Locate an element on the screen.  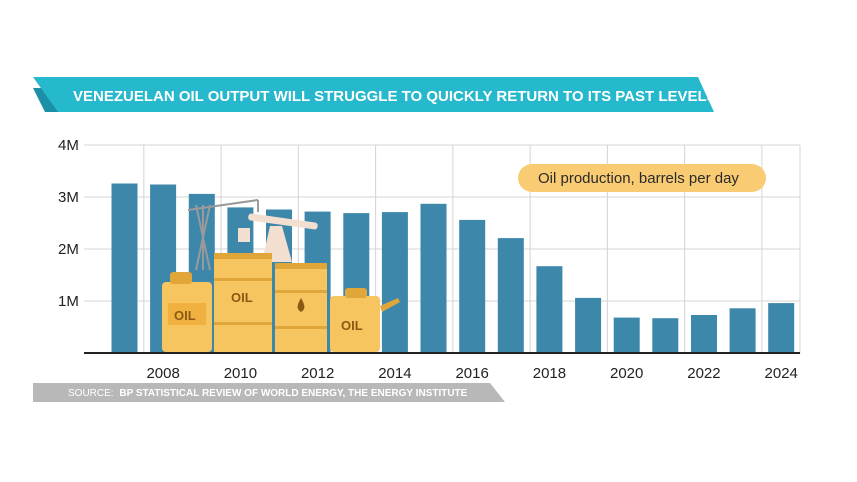
bar-2023 is located at coordinates (742, 330).